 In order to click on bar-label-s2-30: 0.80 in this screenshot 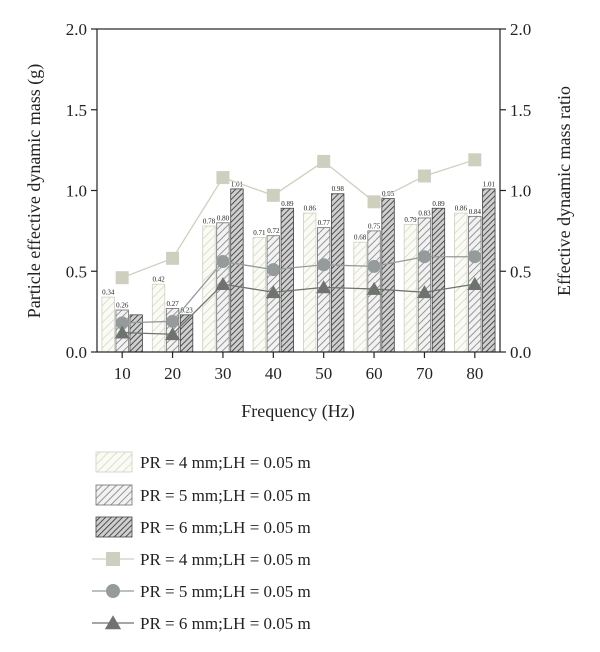, I will do `click(223, 218)`.